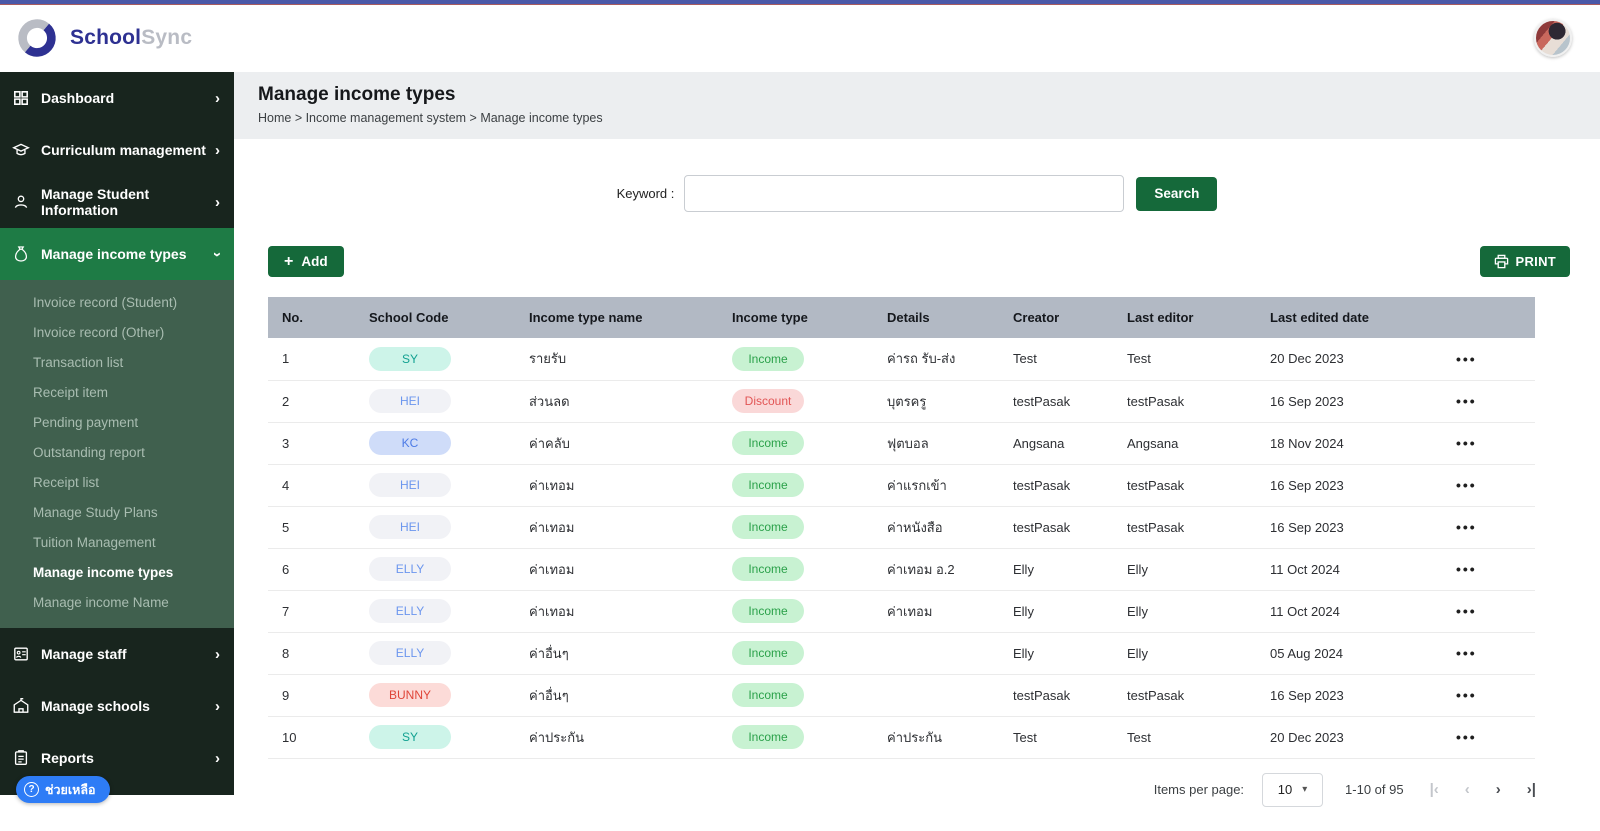 The width and height of the screenshot is (1600, 831). What do you see at coordinates (410, 569) in the screenshot?
I see `school-code-badge: ELLY` at bounding box center [410, 569].